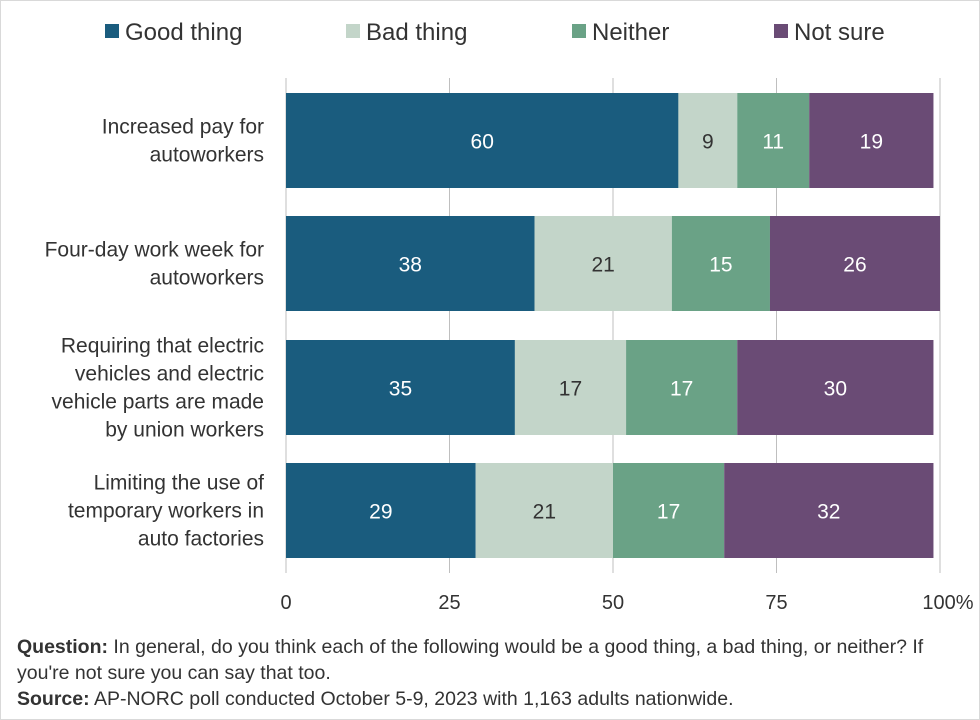 The image size is (980, 720). What do you see at coordinates (579, 31) in the screenshot?
I see `legend-swatch-neither` at bounding box center [579, 31].